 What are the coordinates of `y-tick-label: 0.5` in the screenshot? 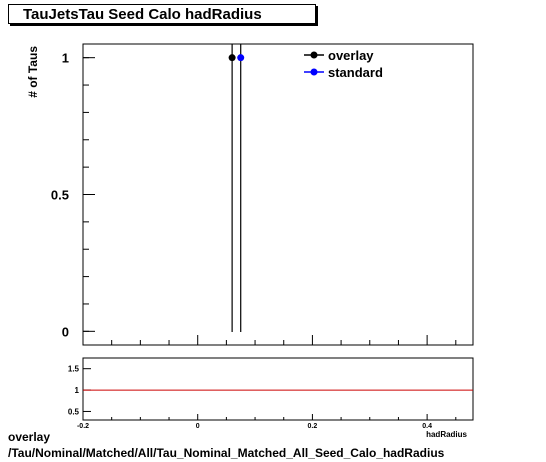 It's located at (60, 195).